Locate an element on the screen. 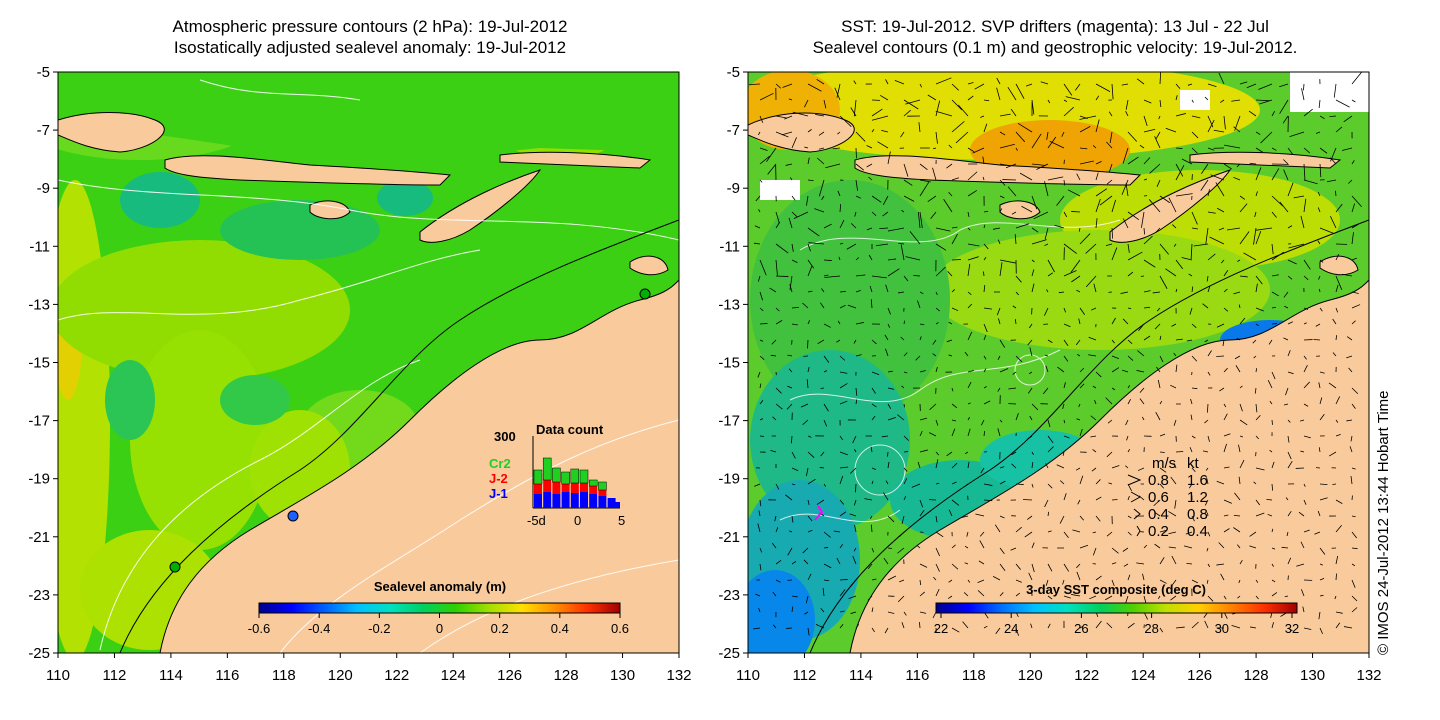  y-tick-label: -25 is located at coordinates (39, 653).